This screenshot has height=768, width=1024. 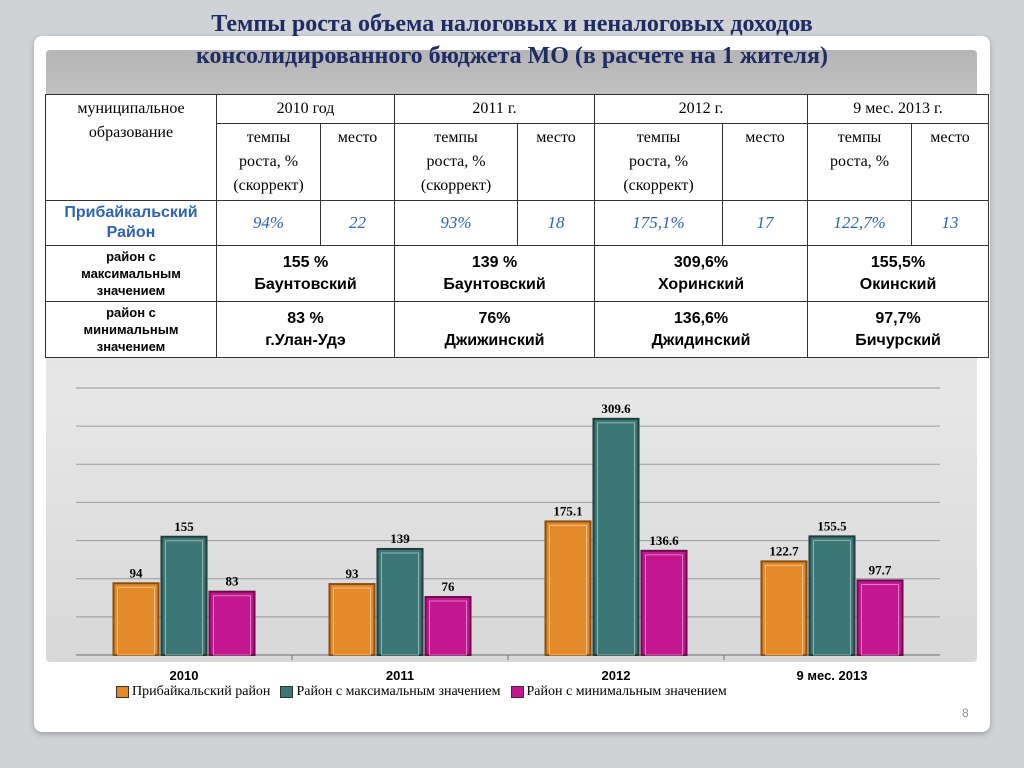 I want to click on row-label-min: район с минимальным значением, so click(x=131, y=329).